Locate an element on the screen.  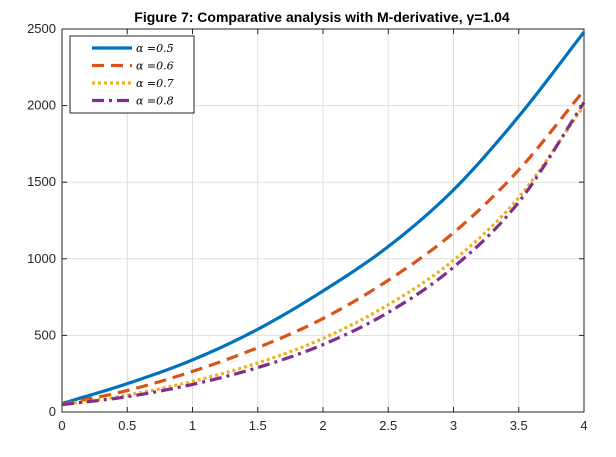
x-tick-label: 3 is located at coordinates (453, 425).